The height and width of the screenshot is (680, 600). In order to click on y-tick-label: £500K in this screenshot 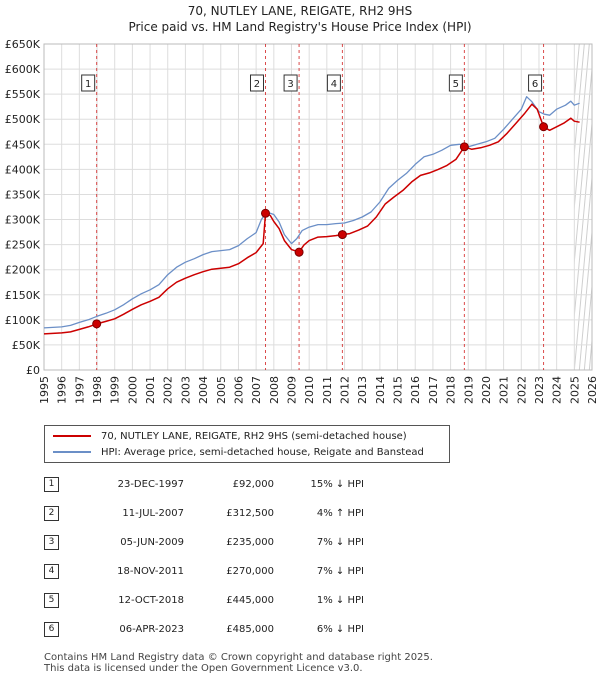, I will do `click(23, 119)`.